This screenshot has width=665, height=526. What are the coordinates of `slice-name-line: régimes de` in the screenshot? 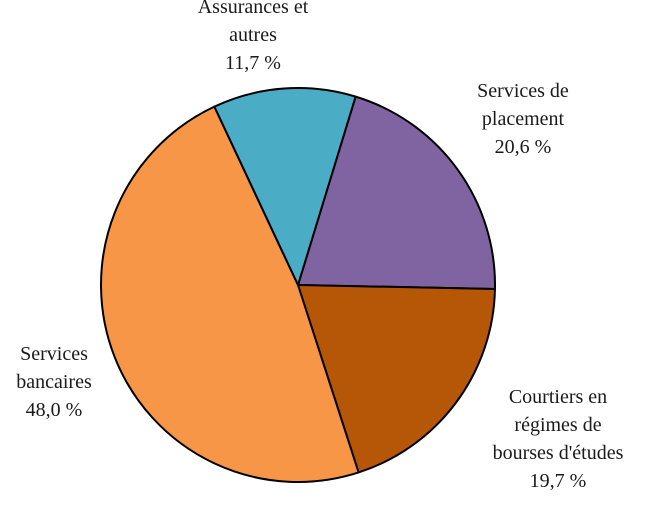 It's located at (557, 425).